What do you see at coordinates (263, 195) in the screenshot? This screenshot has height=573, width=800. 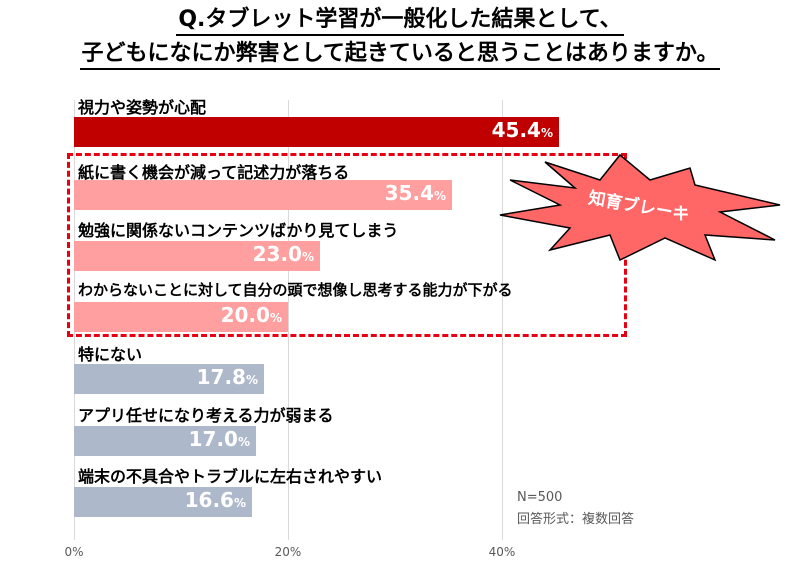 I see `bar: 35.4%` at bounding box center [263, 195].